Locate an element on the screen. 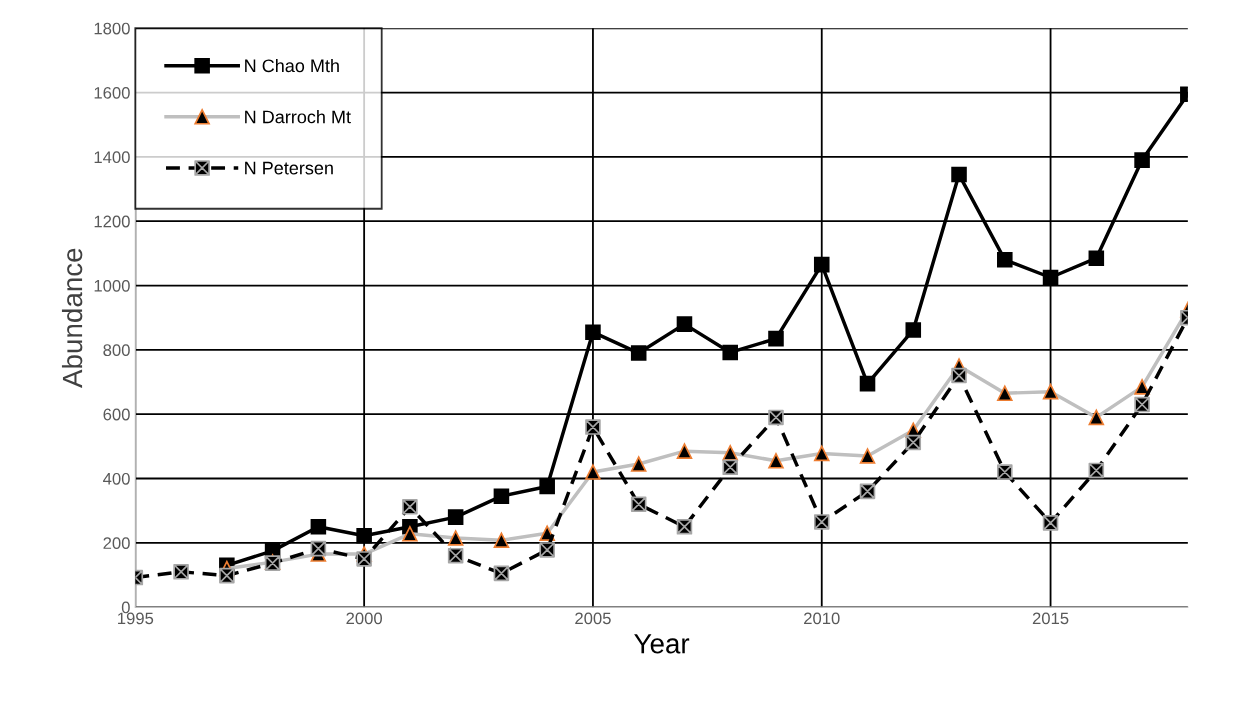 The image size is (1253, 706). y-tick-label: 800 is located at coordinates (116, 350).